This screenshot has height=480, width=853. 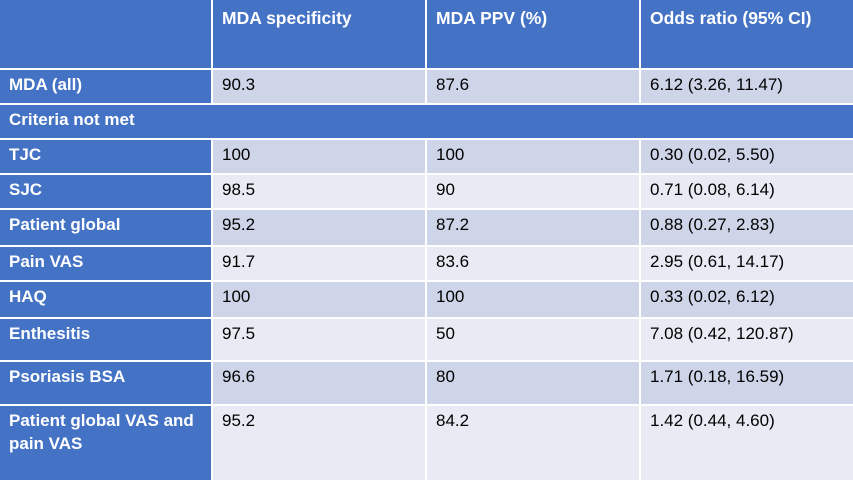 What do you see at coordinates (105, 34) in the screenshot?
I see `header-cell-blank` at bounding box center [105, 34].